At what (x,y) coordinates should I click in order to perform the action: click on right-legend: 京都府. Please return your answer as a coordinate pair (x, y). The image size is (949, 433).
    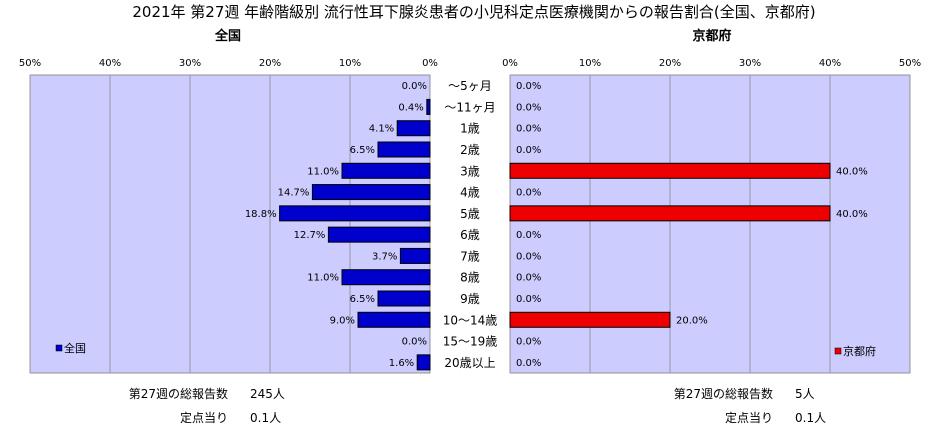
    Looking at the image, I should click on (855, 351).